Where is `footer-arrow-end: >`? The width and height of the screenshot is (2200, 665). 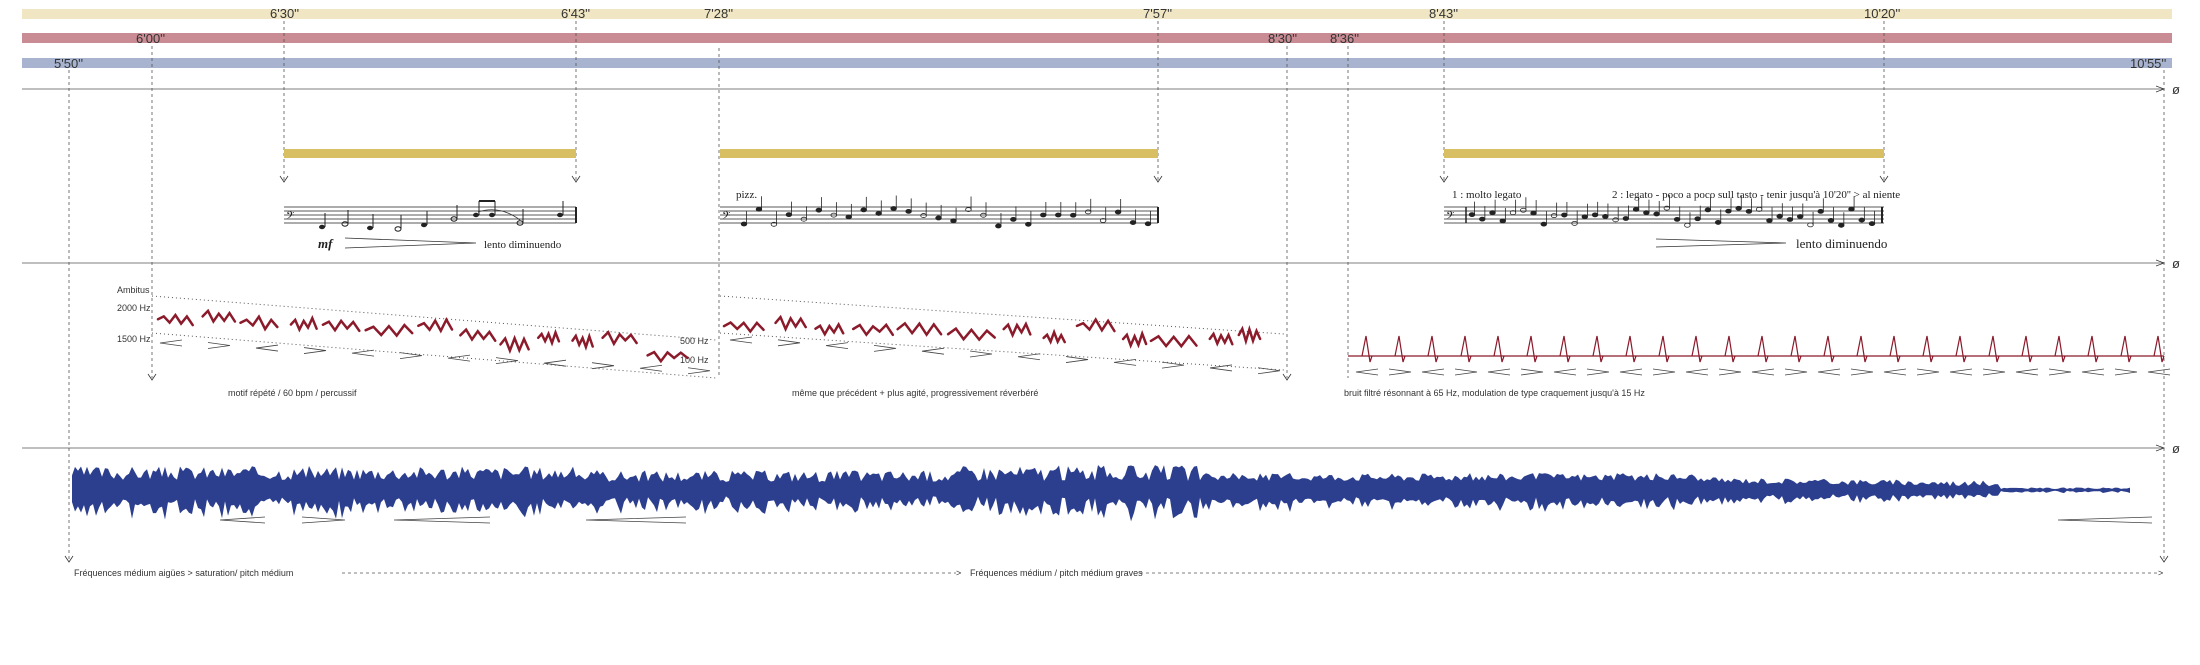 footer-arrow-end: > is located at coordinates (2160, 573).